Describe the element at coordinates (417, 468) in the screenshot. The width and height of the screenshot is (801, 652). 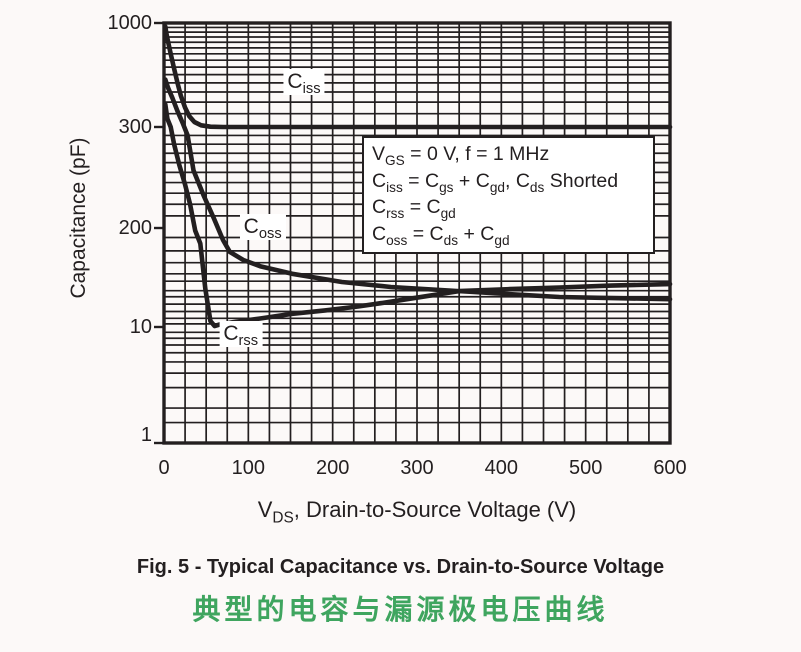
I see `x-tick-label: 300` at that location.